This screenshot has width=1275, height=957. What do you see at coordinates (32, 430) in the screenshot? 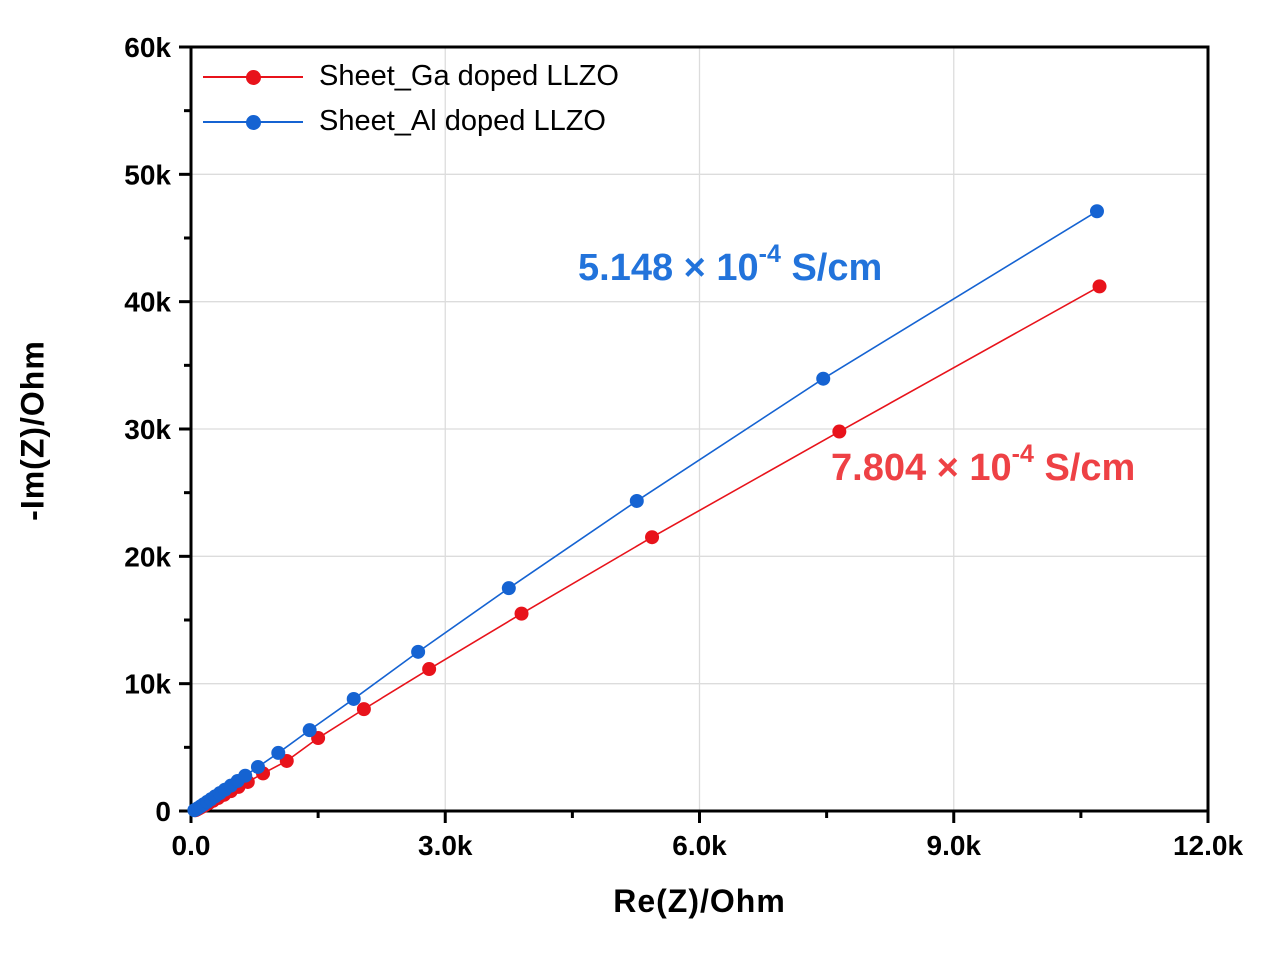
I see `y-axis-title: -Im(Z)/Ohm` at bounding box center [32, 430].